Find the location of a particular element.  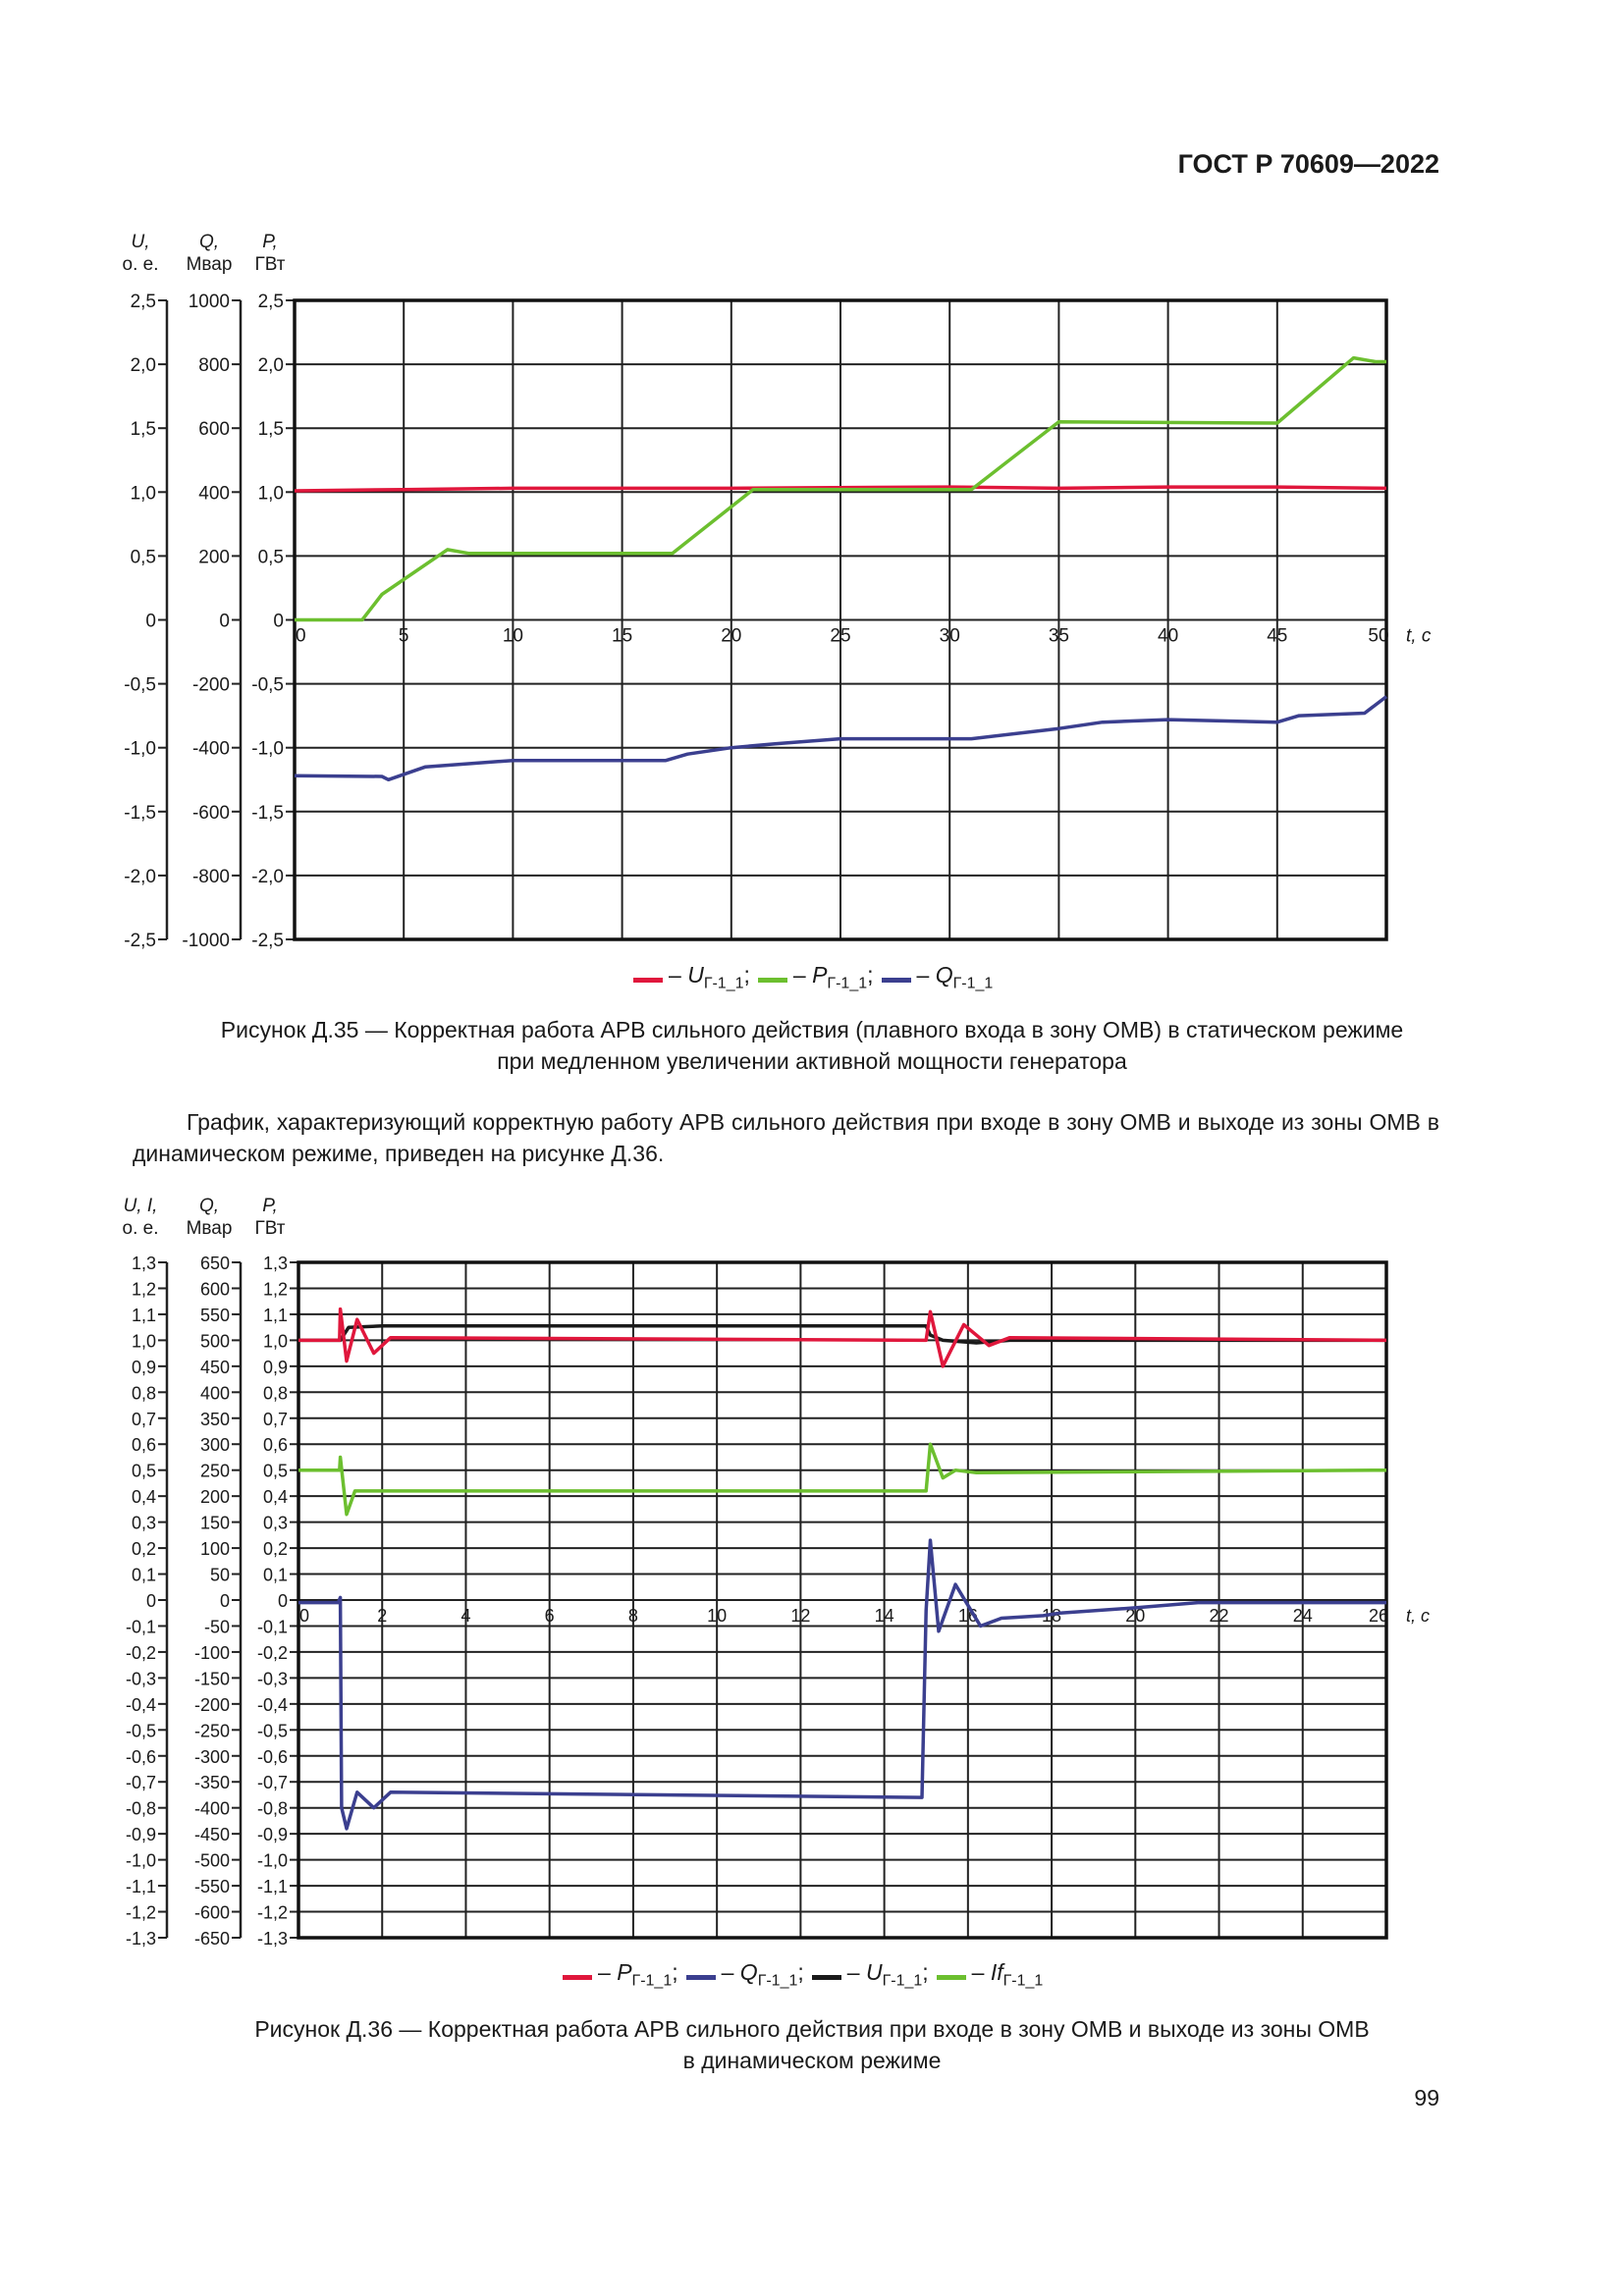

y-tick-label-Q: 400 is located at coordinates (214, 494).